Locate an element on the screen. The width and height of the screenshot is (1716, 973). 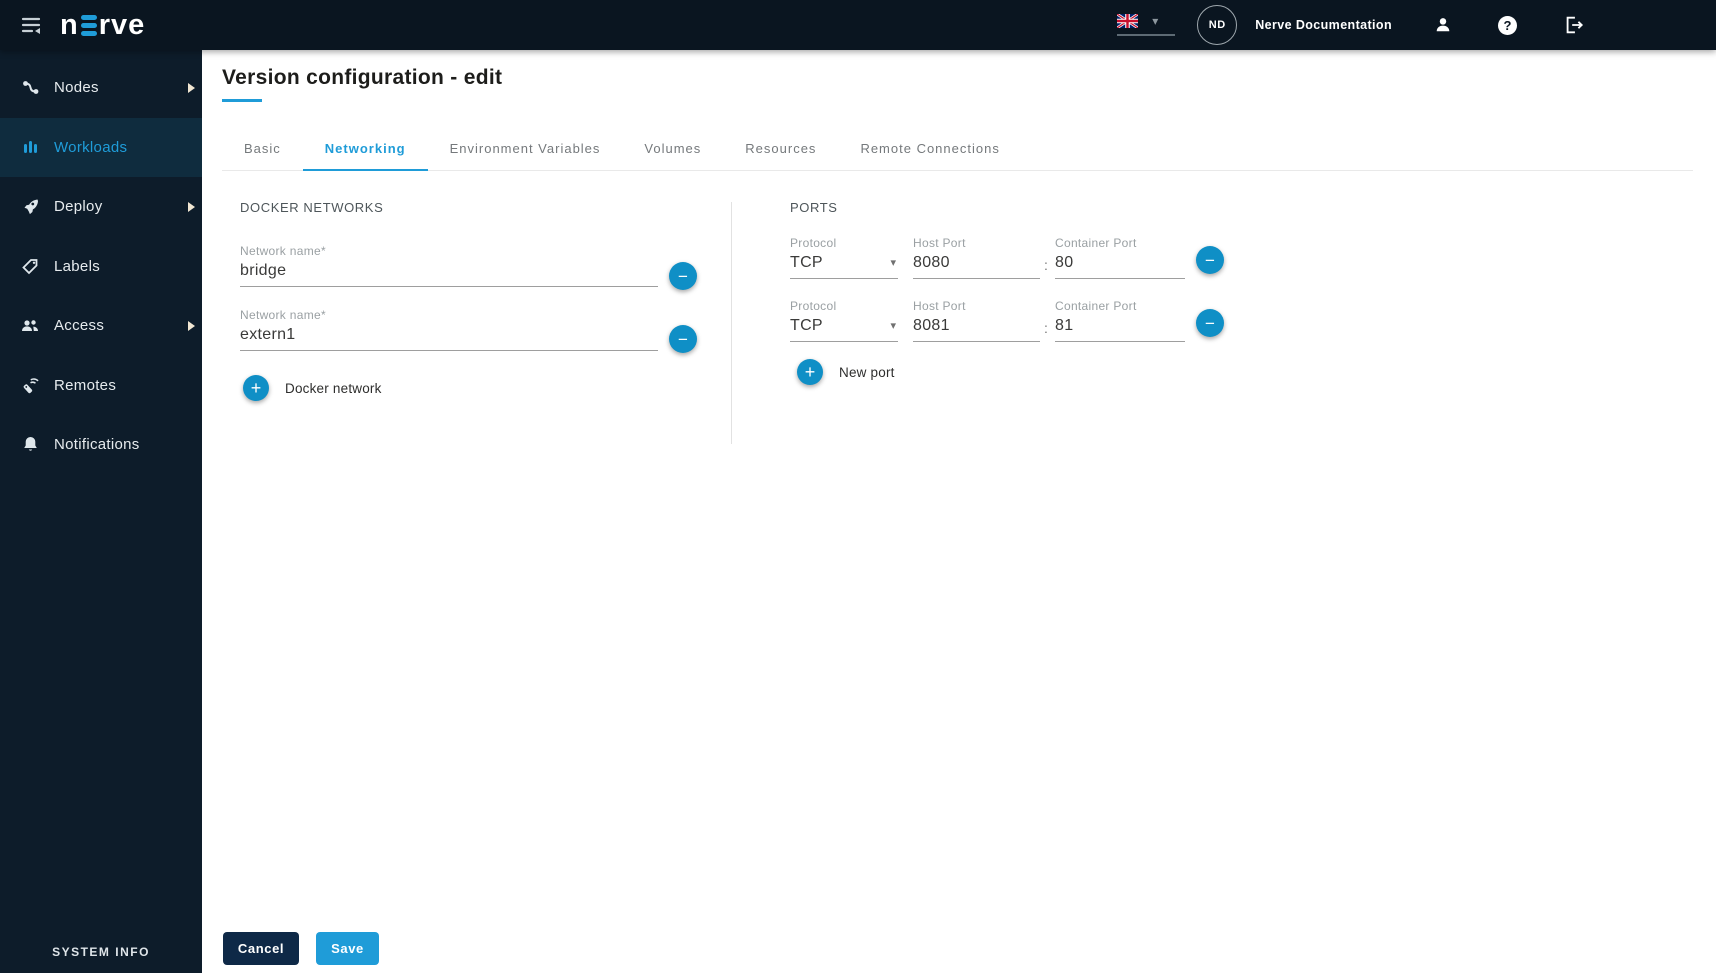
add-port-button: + New port is located at coordinates (846, 372).